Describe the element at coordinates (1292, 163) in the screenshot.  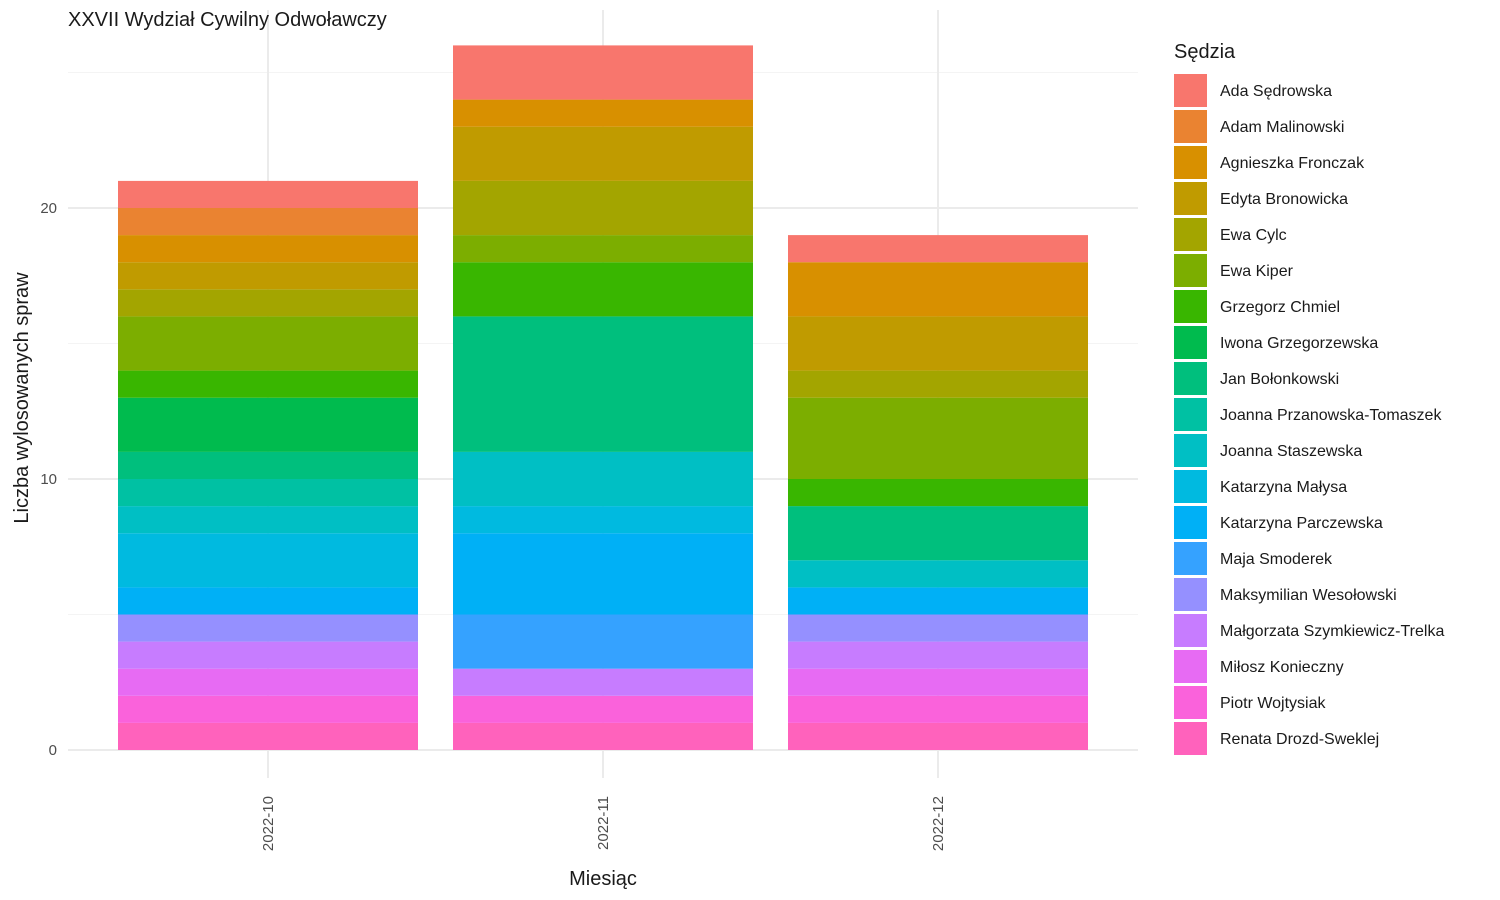
I see `legend-label: Agnieszka Fronczak` at that location.